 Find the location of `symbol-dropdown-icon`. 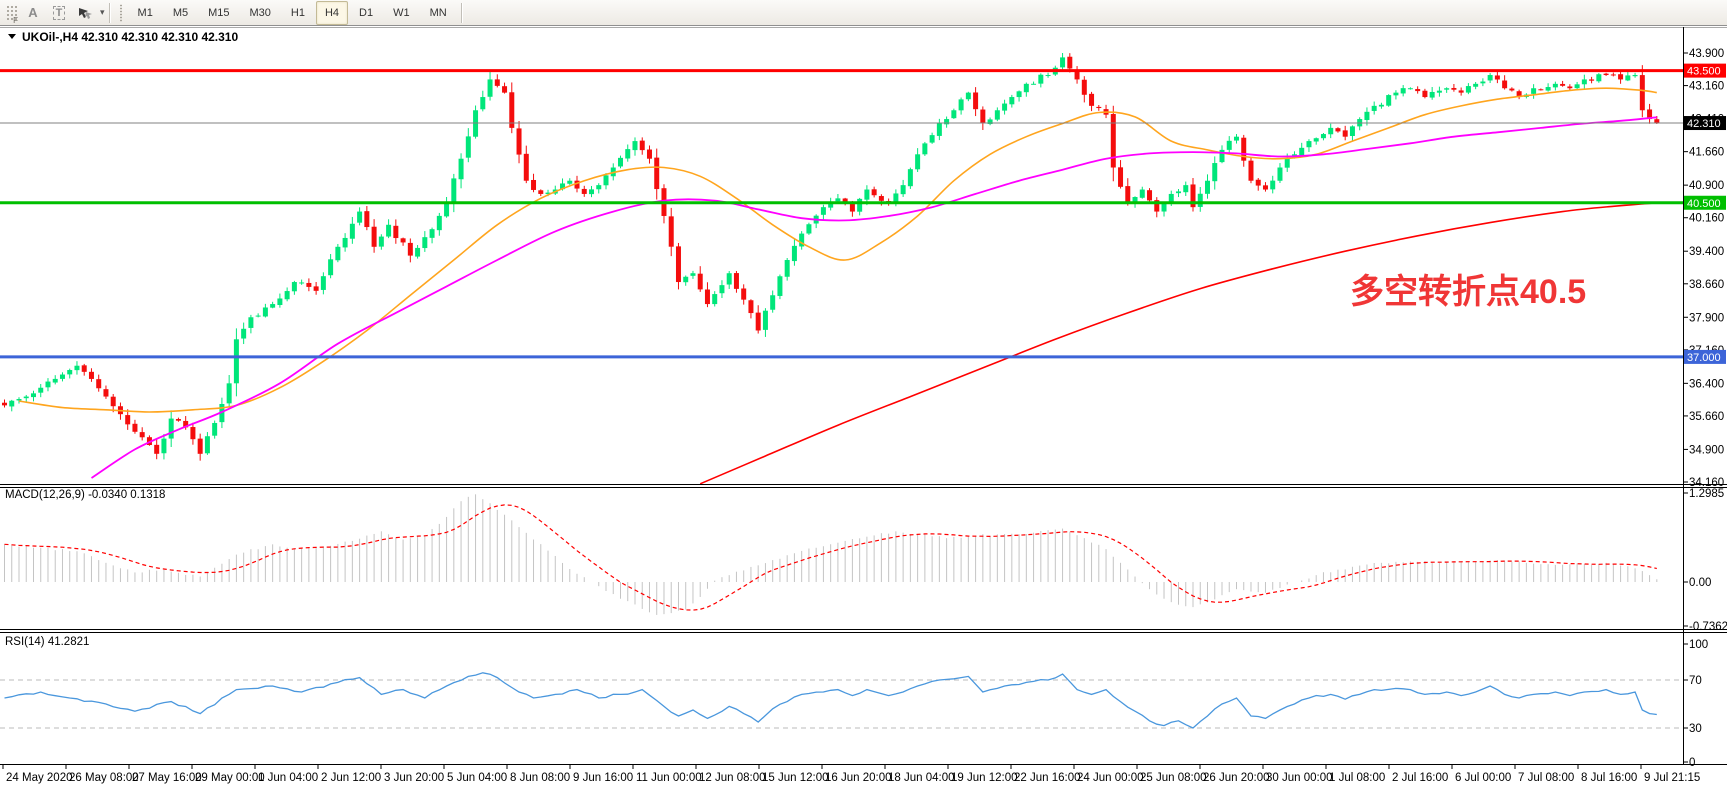

symbol-dropdown-icon is located at coordinates (12, 36).